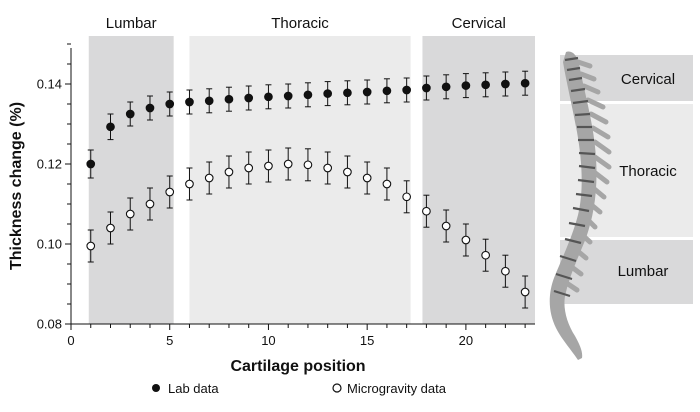  Describe the element at coordinates (648, 79) in the screenshot. I see `spine-label-cervical: Cervical` at that location.